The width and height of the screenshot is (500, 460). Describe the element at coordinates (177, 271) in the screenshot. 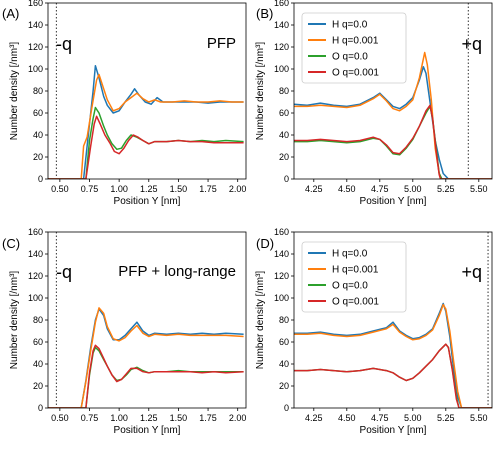

I see `annotation-text: PFP + long-range` at that location.